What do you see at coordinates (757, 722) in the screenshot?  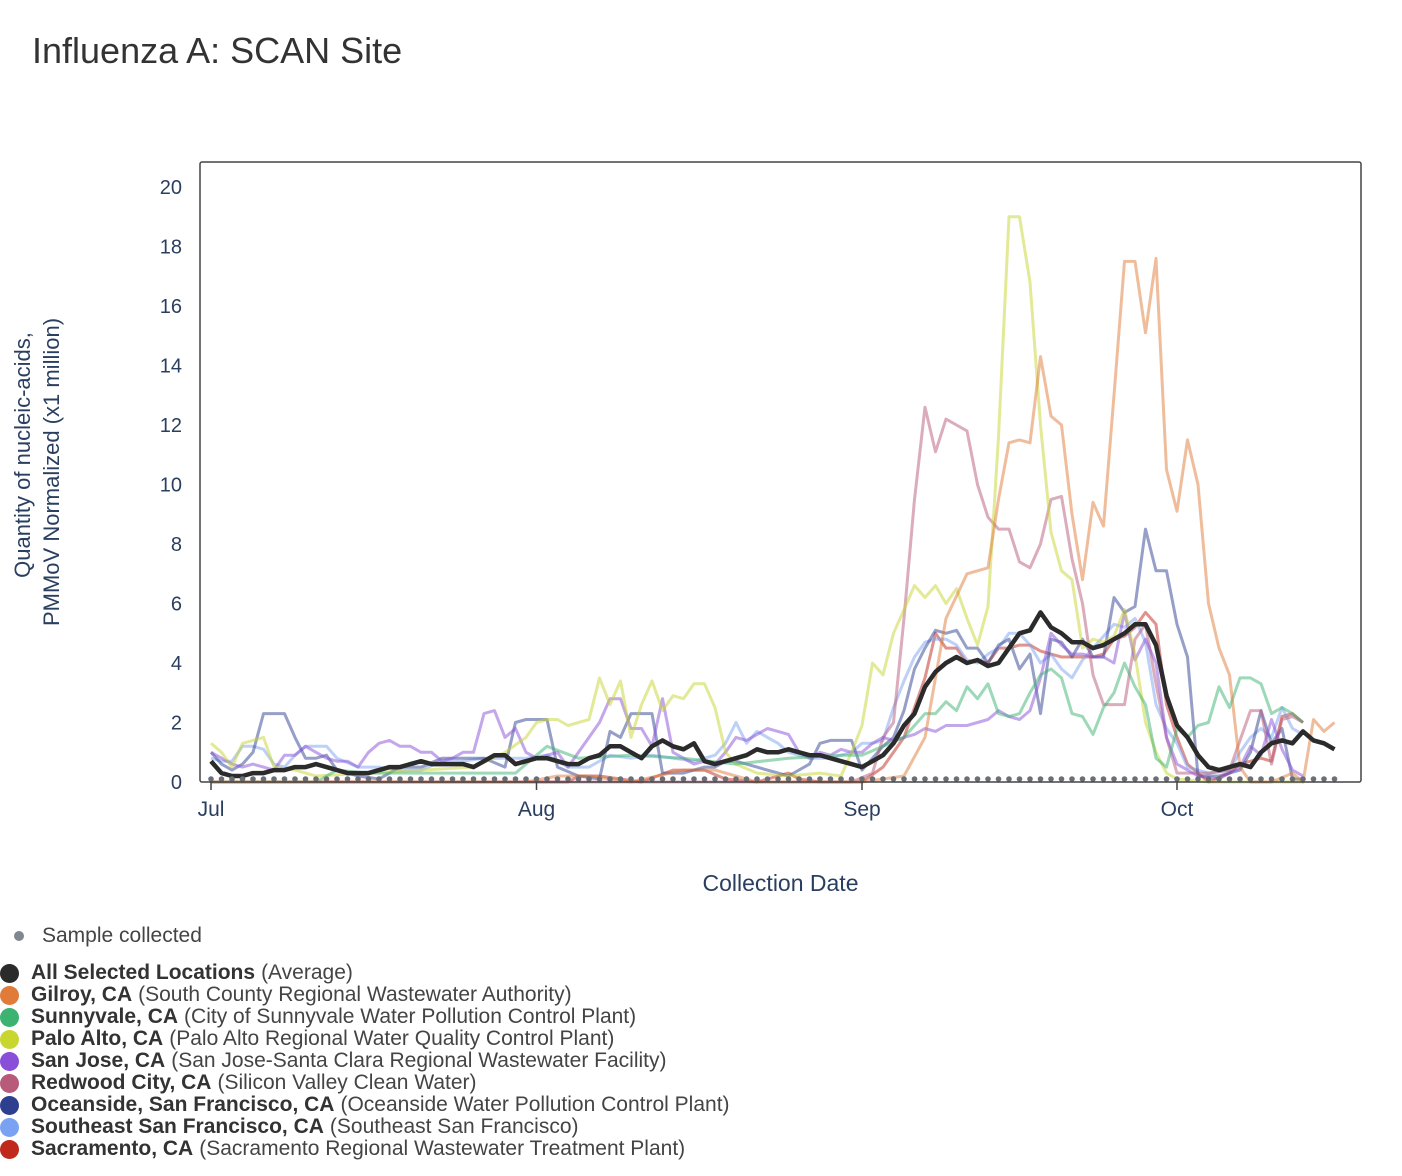 I see `series-line-sunnyvale-ca` at bounding box center [757, 722].